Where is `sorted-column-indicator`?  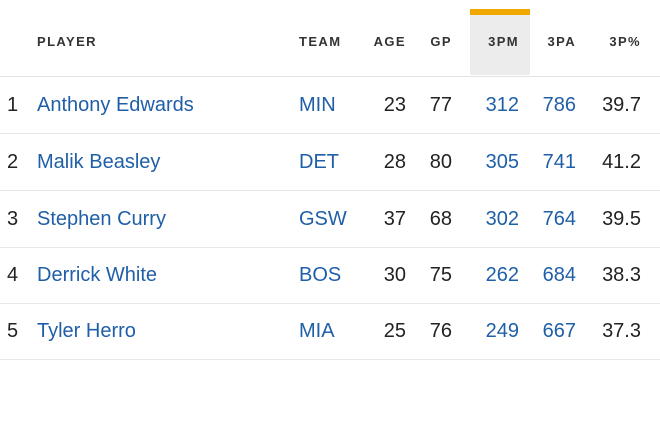
sorted-column-indicator is located at coordinates (500, 42).